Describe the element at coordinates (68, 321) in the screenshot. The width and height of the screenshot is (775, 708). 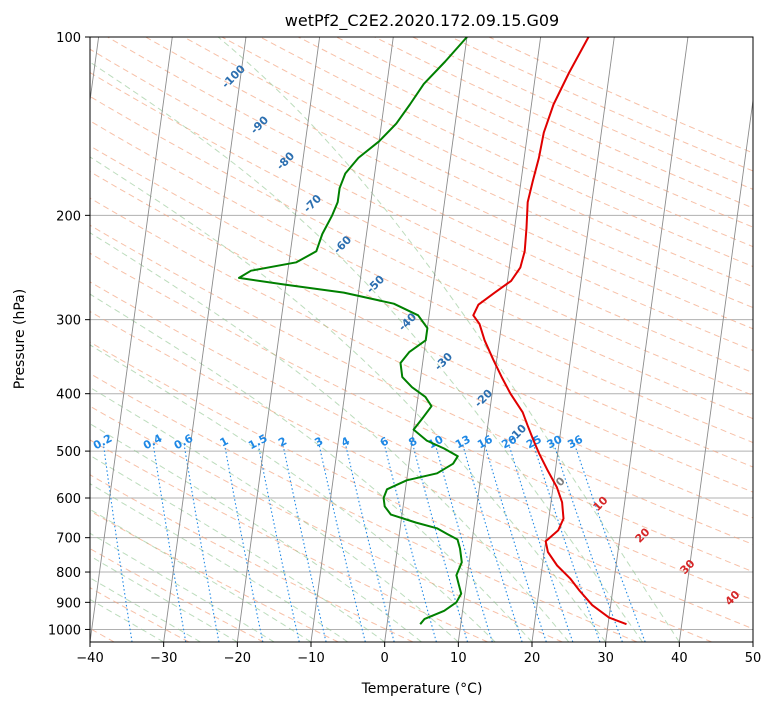
I see `y-tick-label: 300` at that location.